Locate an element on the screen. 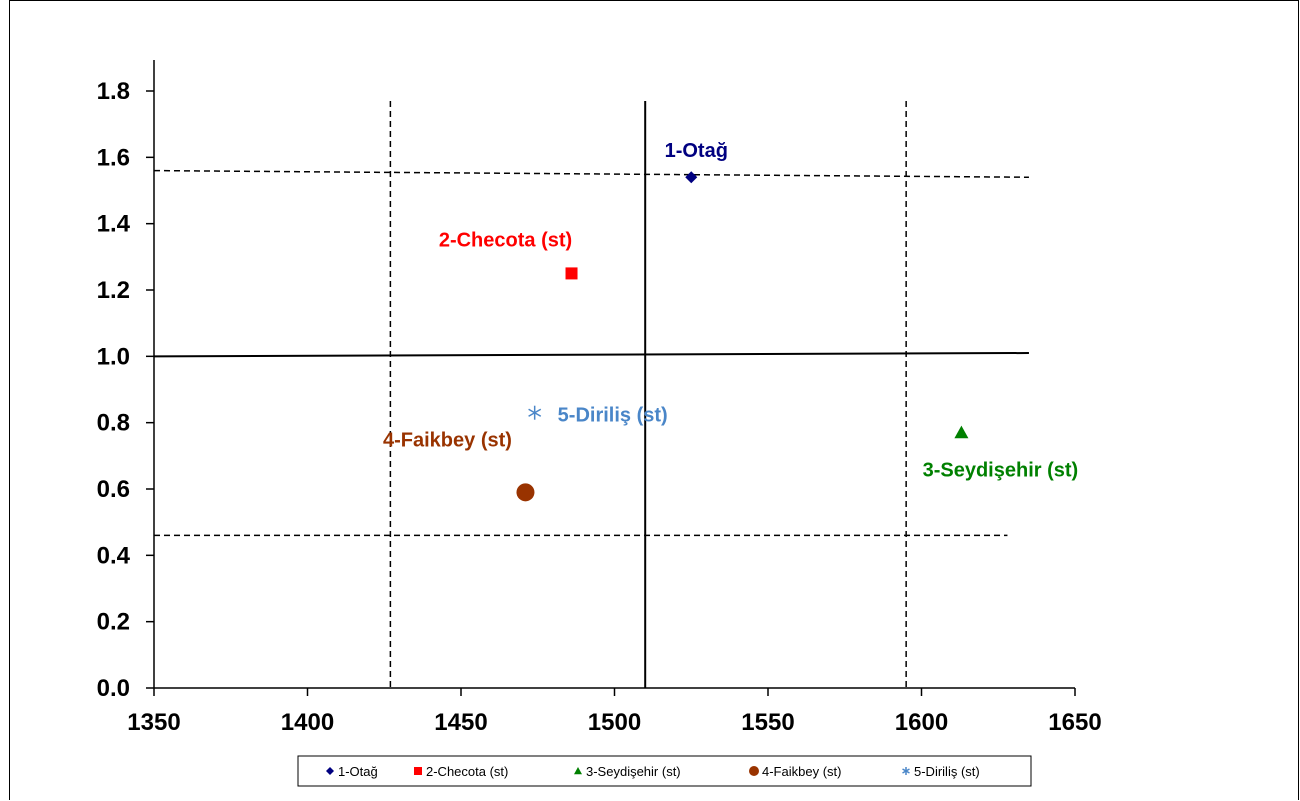 Image resolution: width=1300 pixels, height=801 pixels. x-ticks: 1350 1400 1450 1500 1550 1600 1650 is located at coordinates (614, 712).